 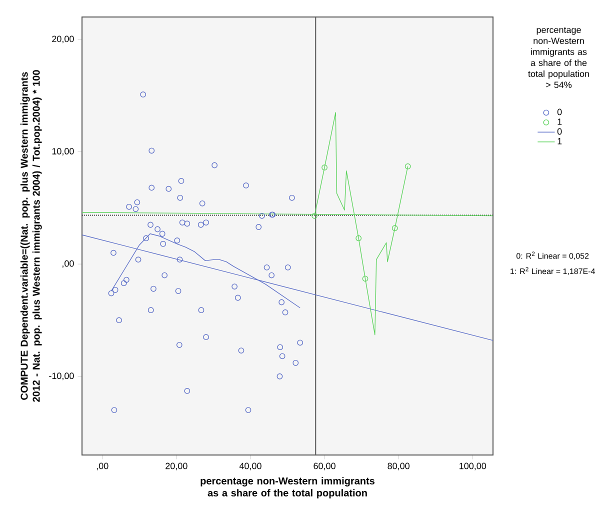 What do you see at coordinates (558, 57) in the screenshot?
I see `legend-title: percentage non-Western immigrants as a share of the total population > 54%` at bounding box center [558, 57].